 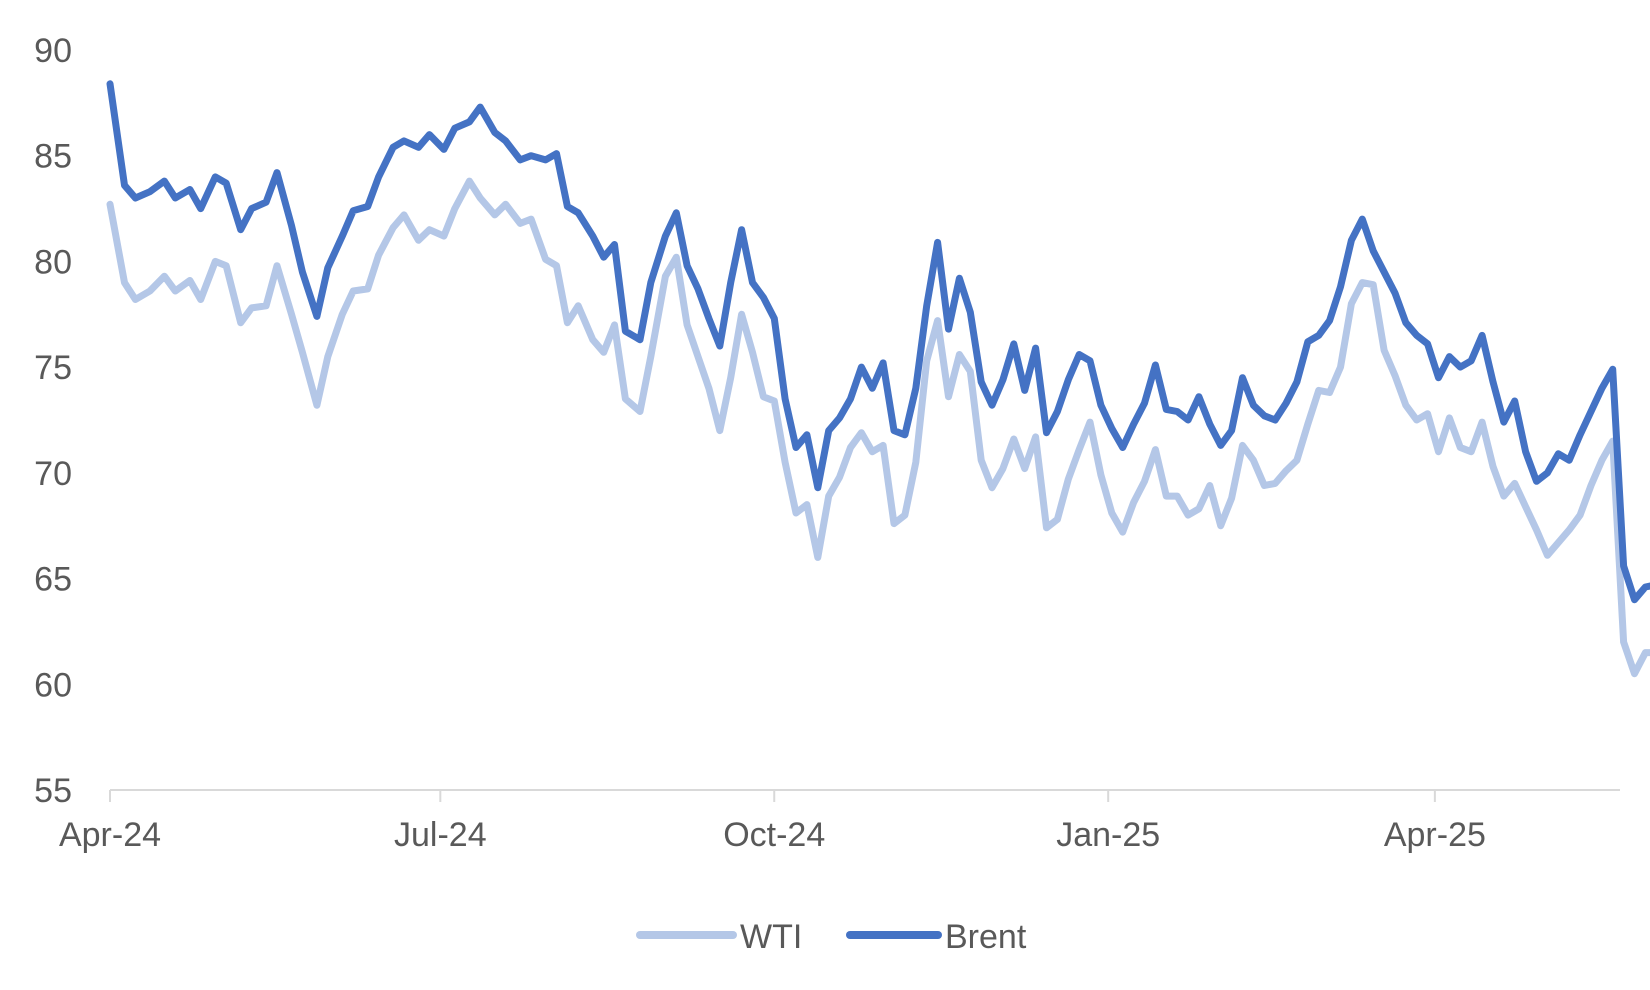 What do you see at coordinates (831, 937) in the screenshot?
I see `legend: WTI Brent` at bounding box center [831, 937].